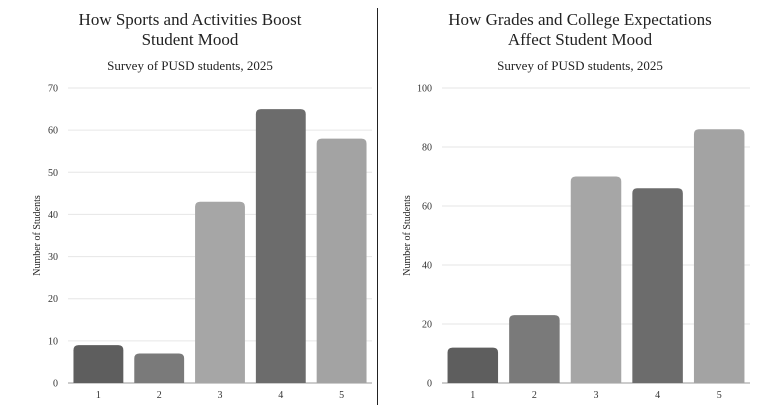 The width and height of the screenshot is (758, 405). What do you see at coordinates (377, 206) in the screenshot?
I see `panel-divider` at bounding box center [377, 206].